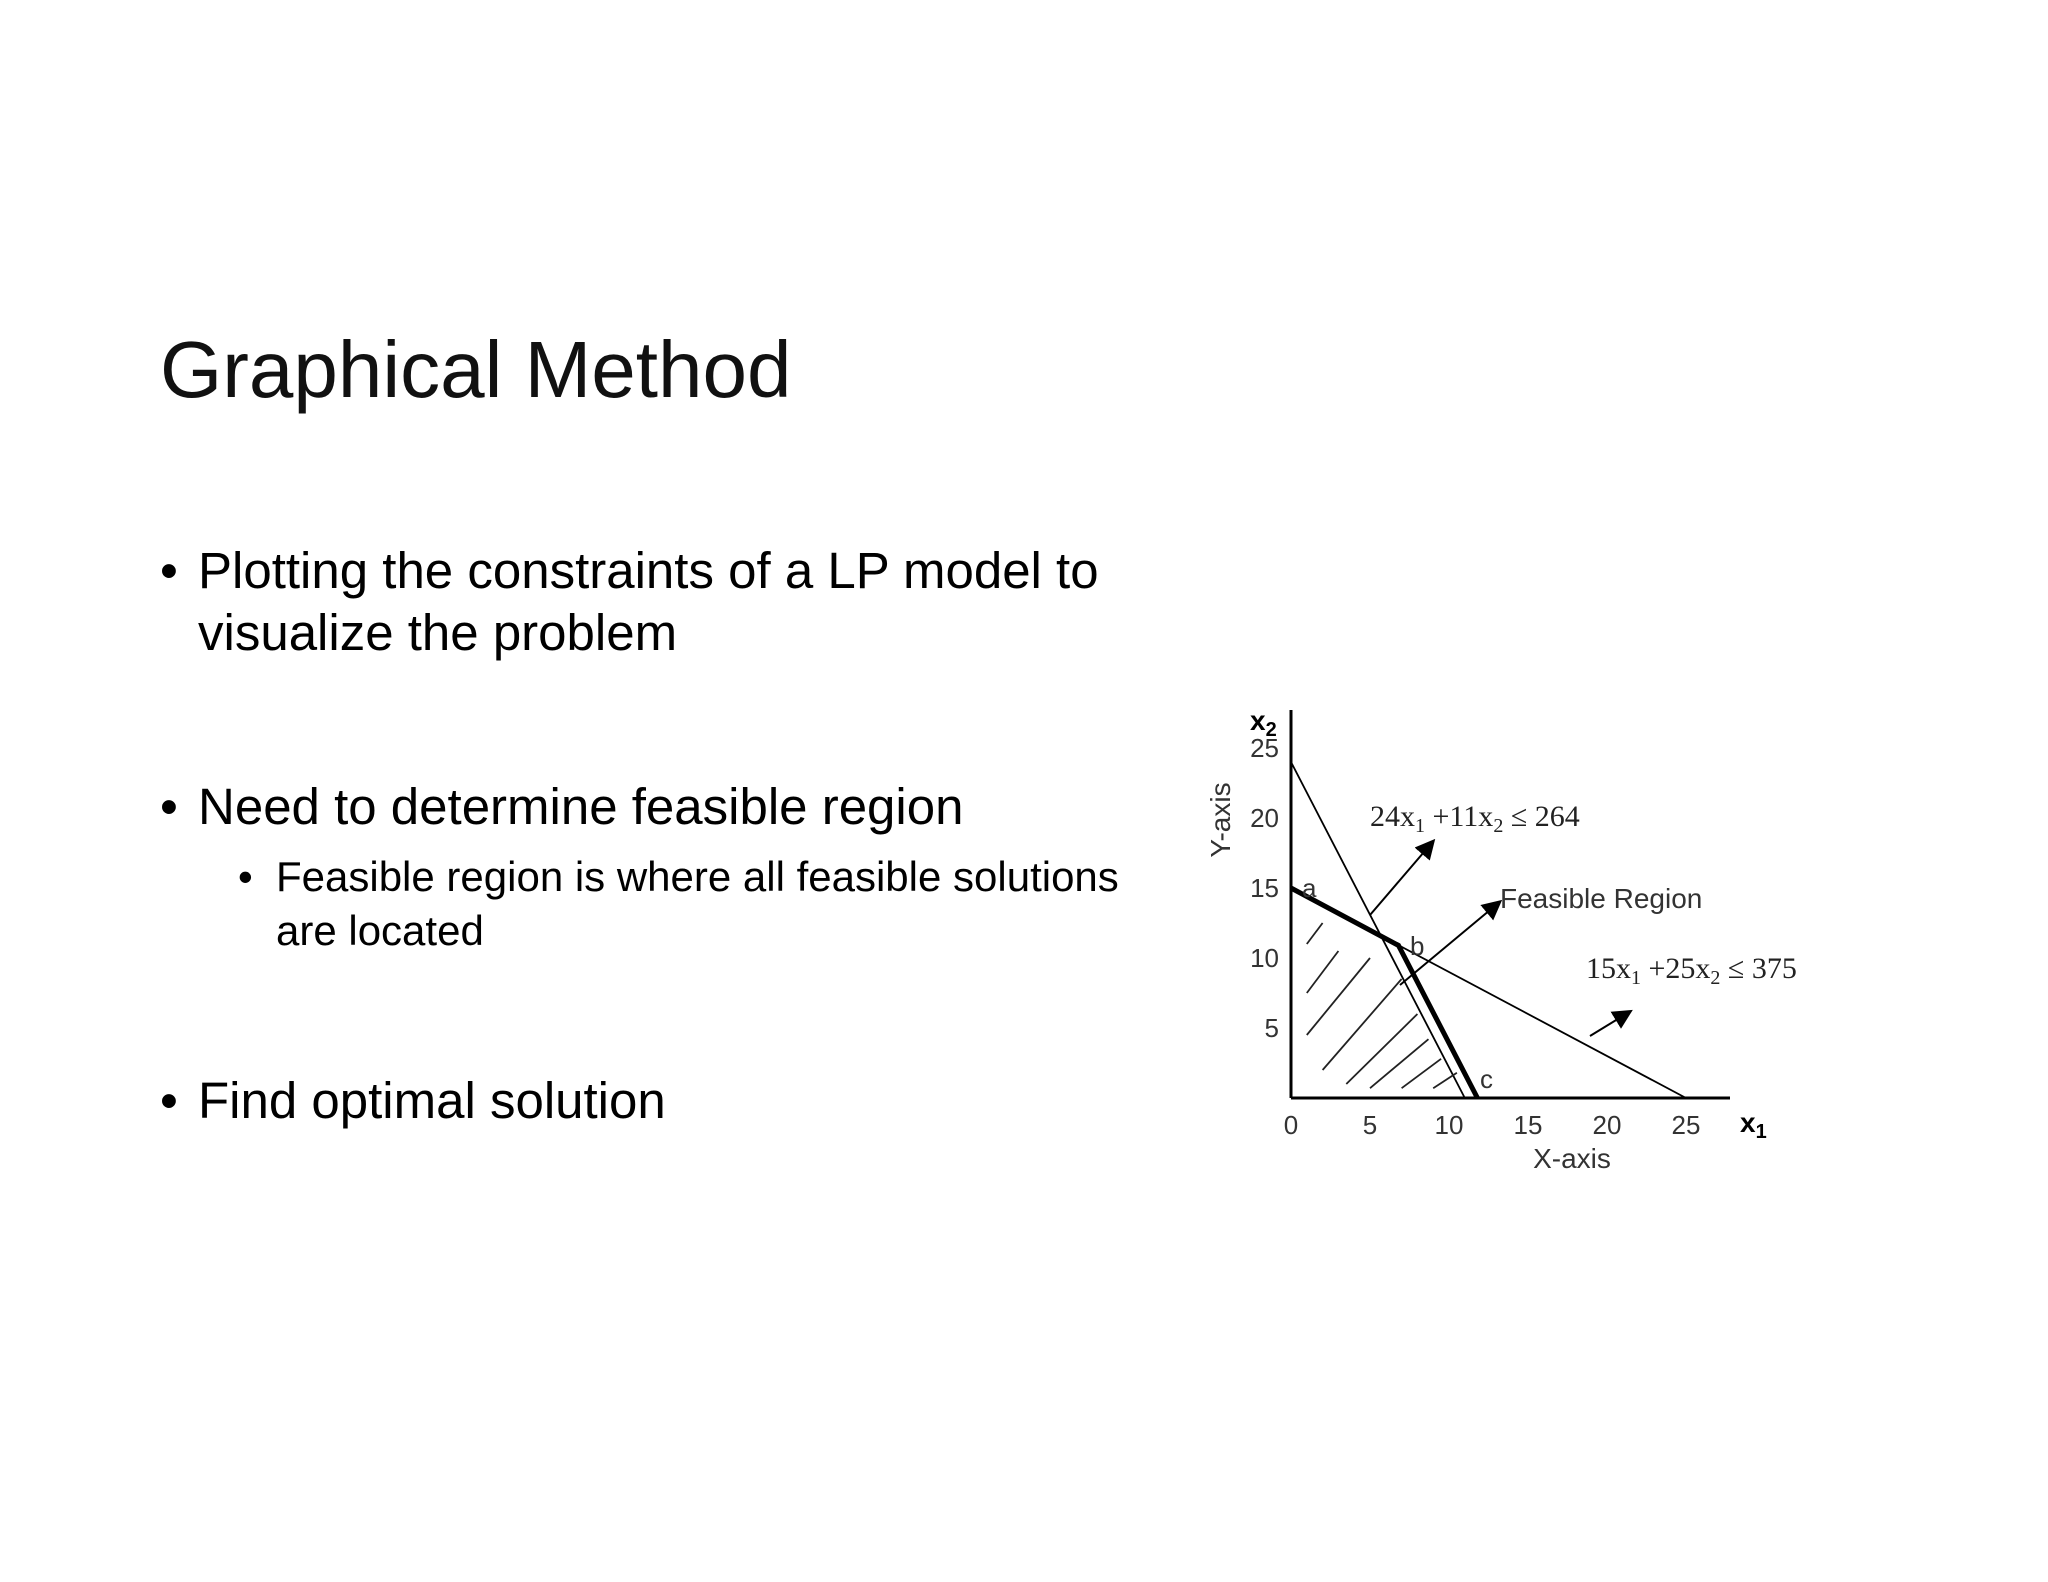 Image resolution: width=2048 pixels, height=1582 pixels. What do you see at coordinates (476, 369) in the screenshot?
I see `slide-title: Graphical Method` at bounding box center [476, 369].